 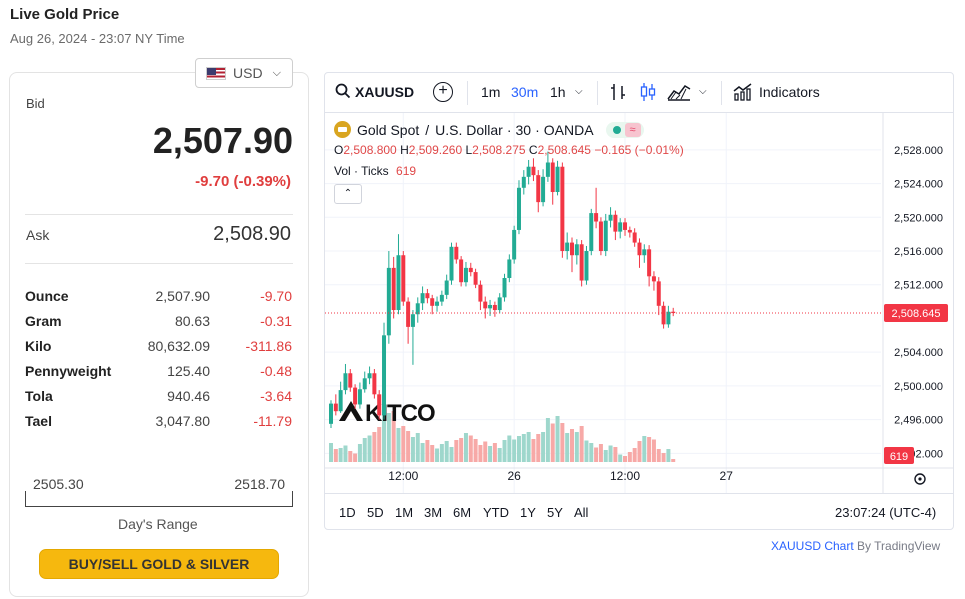 I want to click on unit-name: Gram, so click(x=43, y=321).